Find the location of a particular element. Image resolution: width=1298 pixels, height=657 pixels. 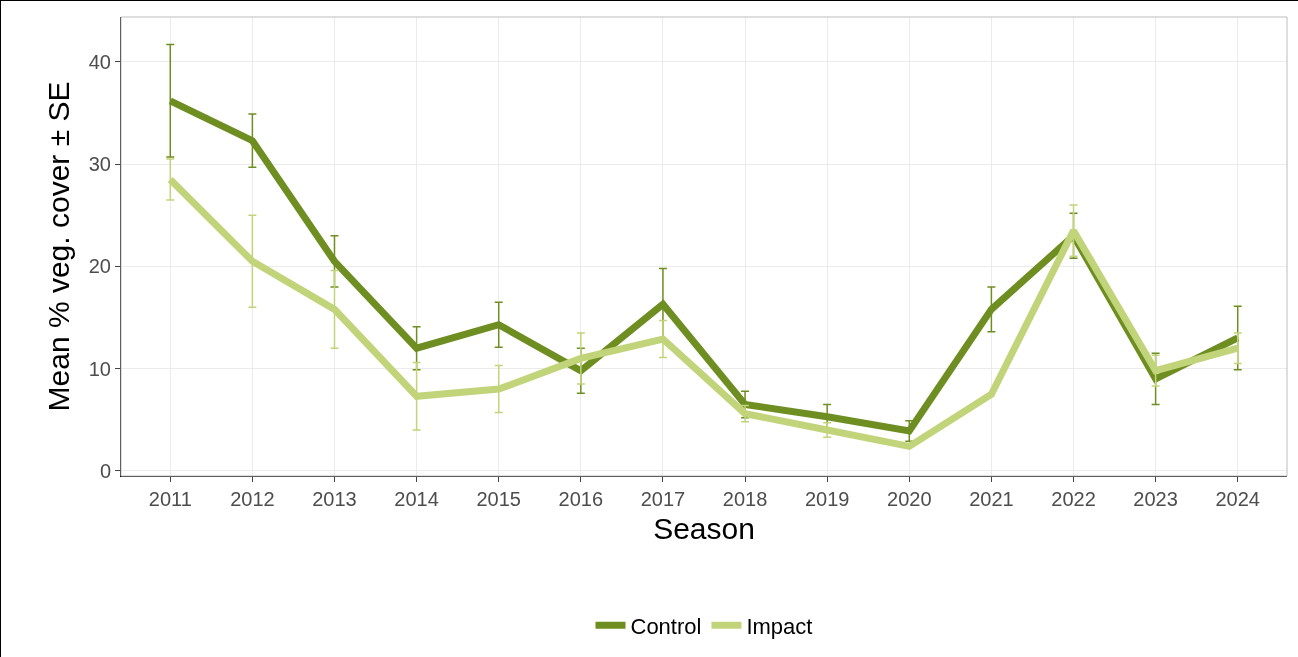

x-tick-label: 2012 is located at coordinates (252, 499).